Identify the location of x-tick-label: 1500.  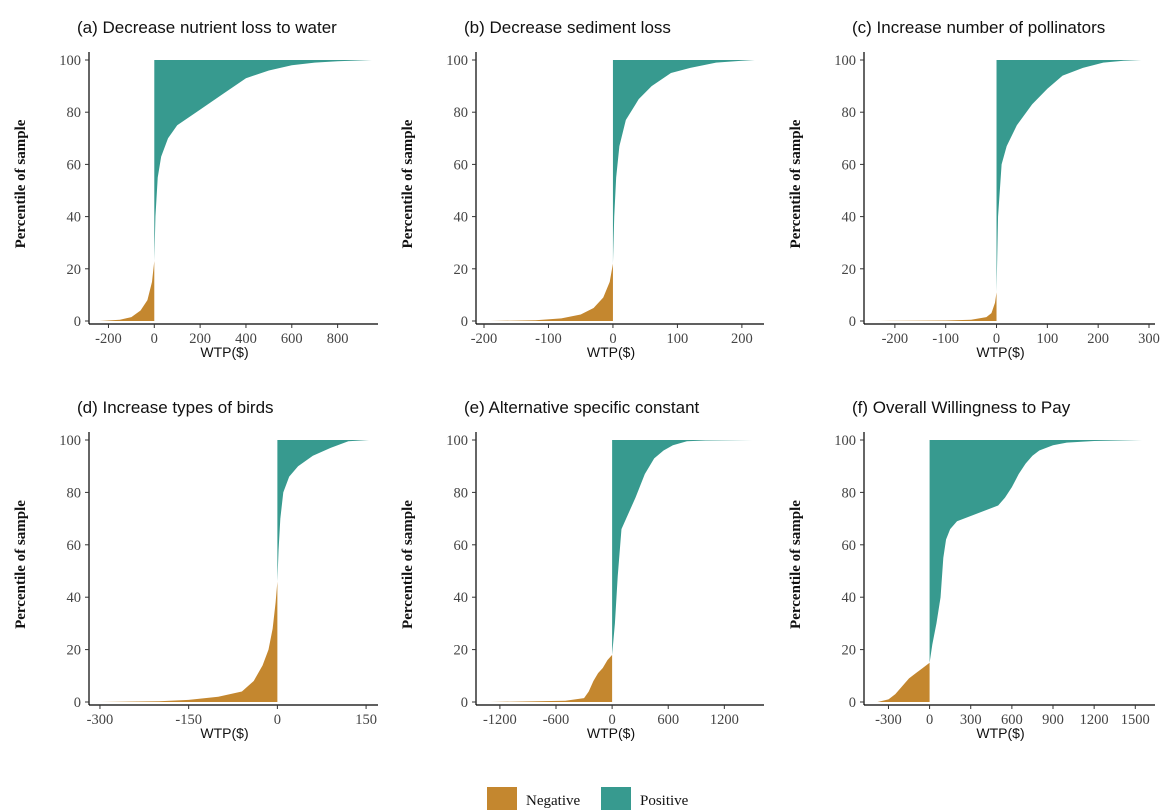
(1135, 720).